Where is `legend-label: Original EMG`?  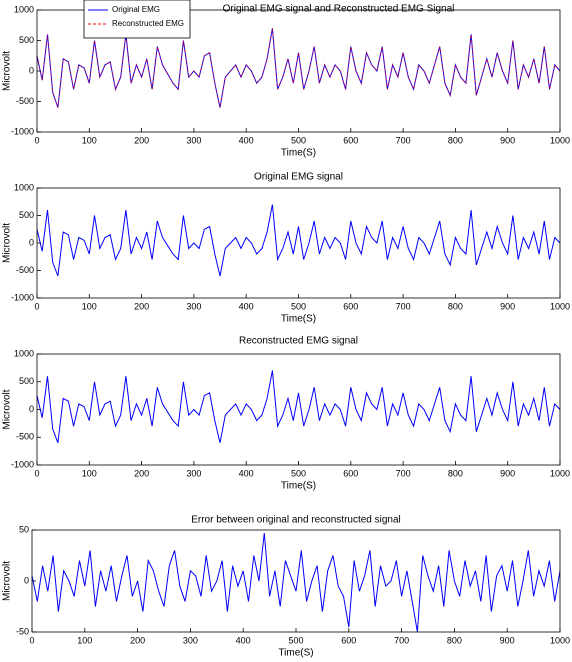
legend-label: Original EMG is located at coordinates (136, 9).